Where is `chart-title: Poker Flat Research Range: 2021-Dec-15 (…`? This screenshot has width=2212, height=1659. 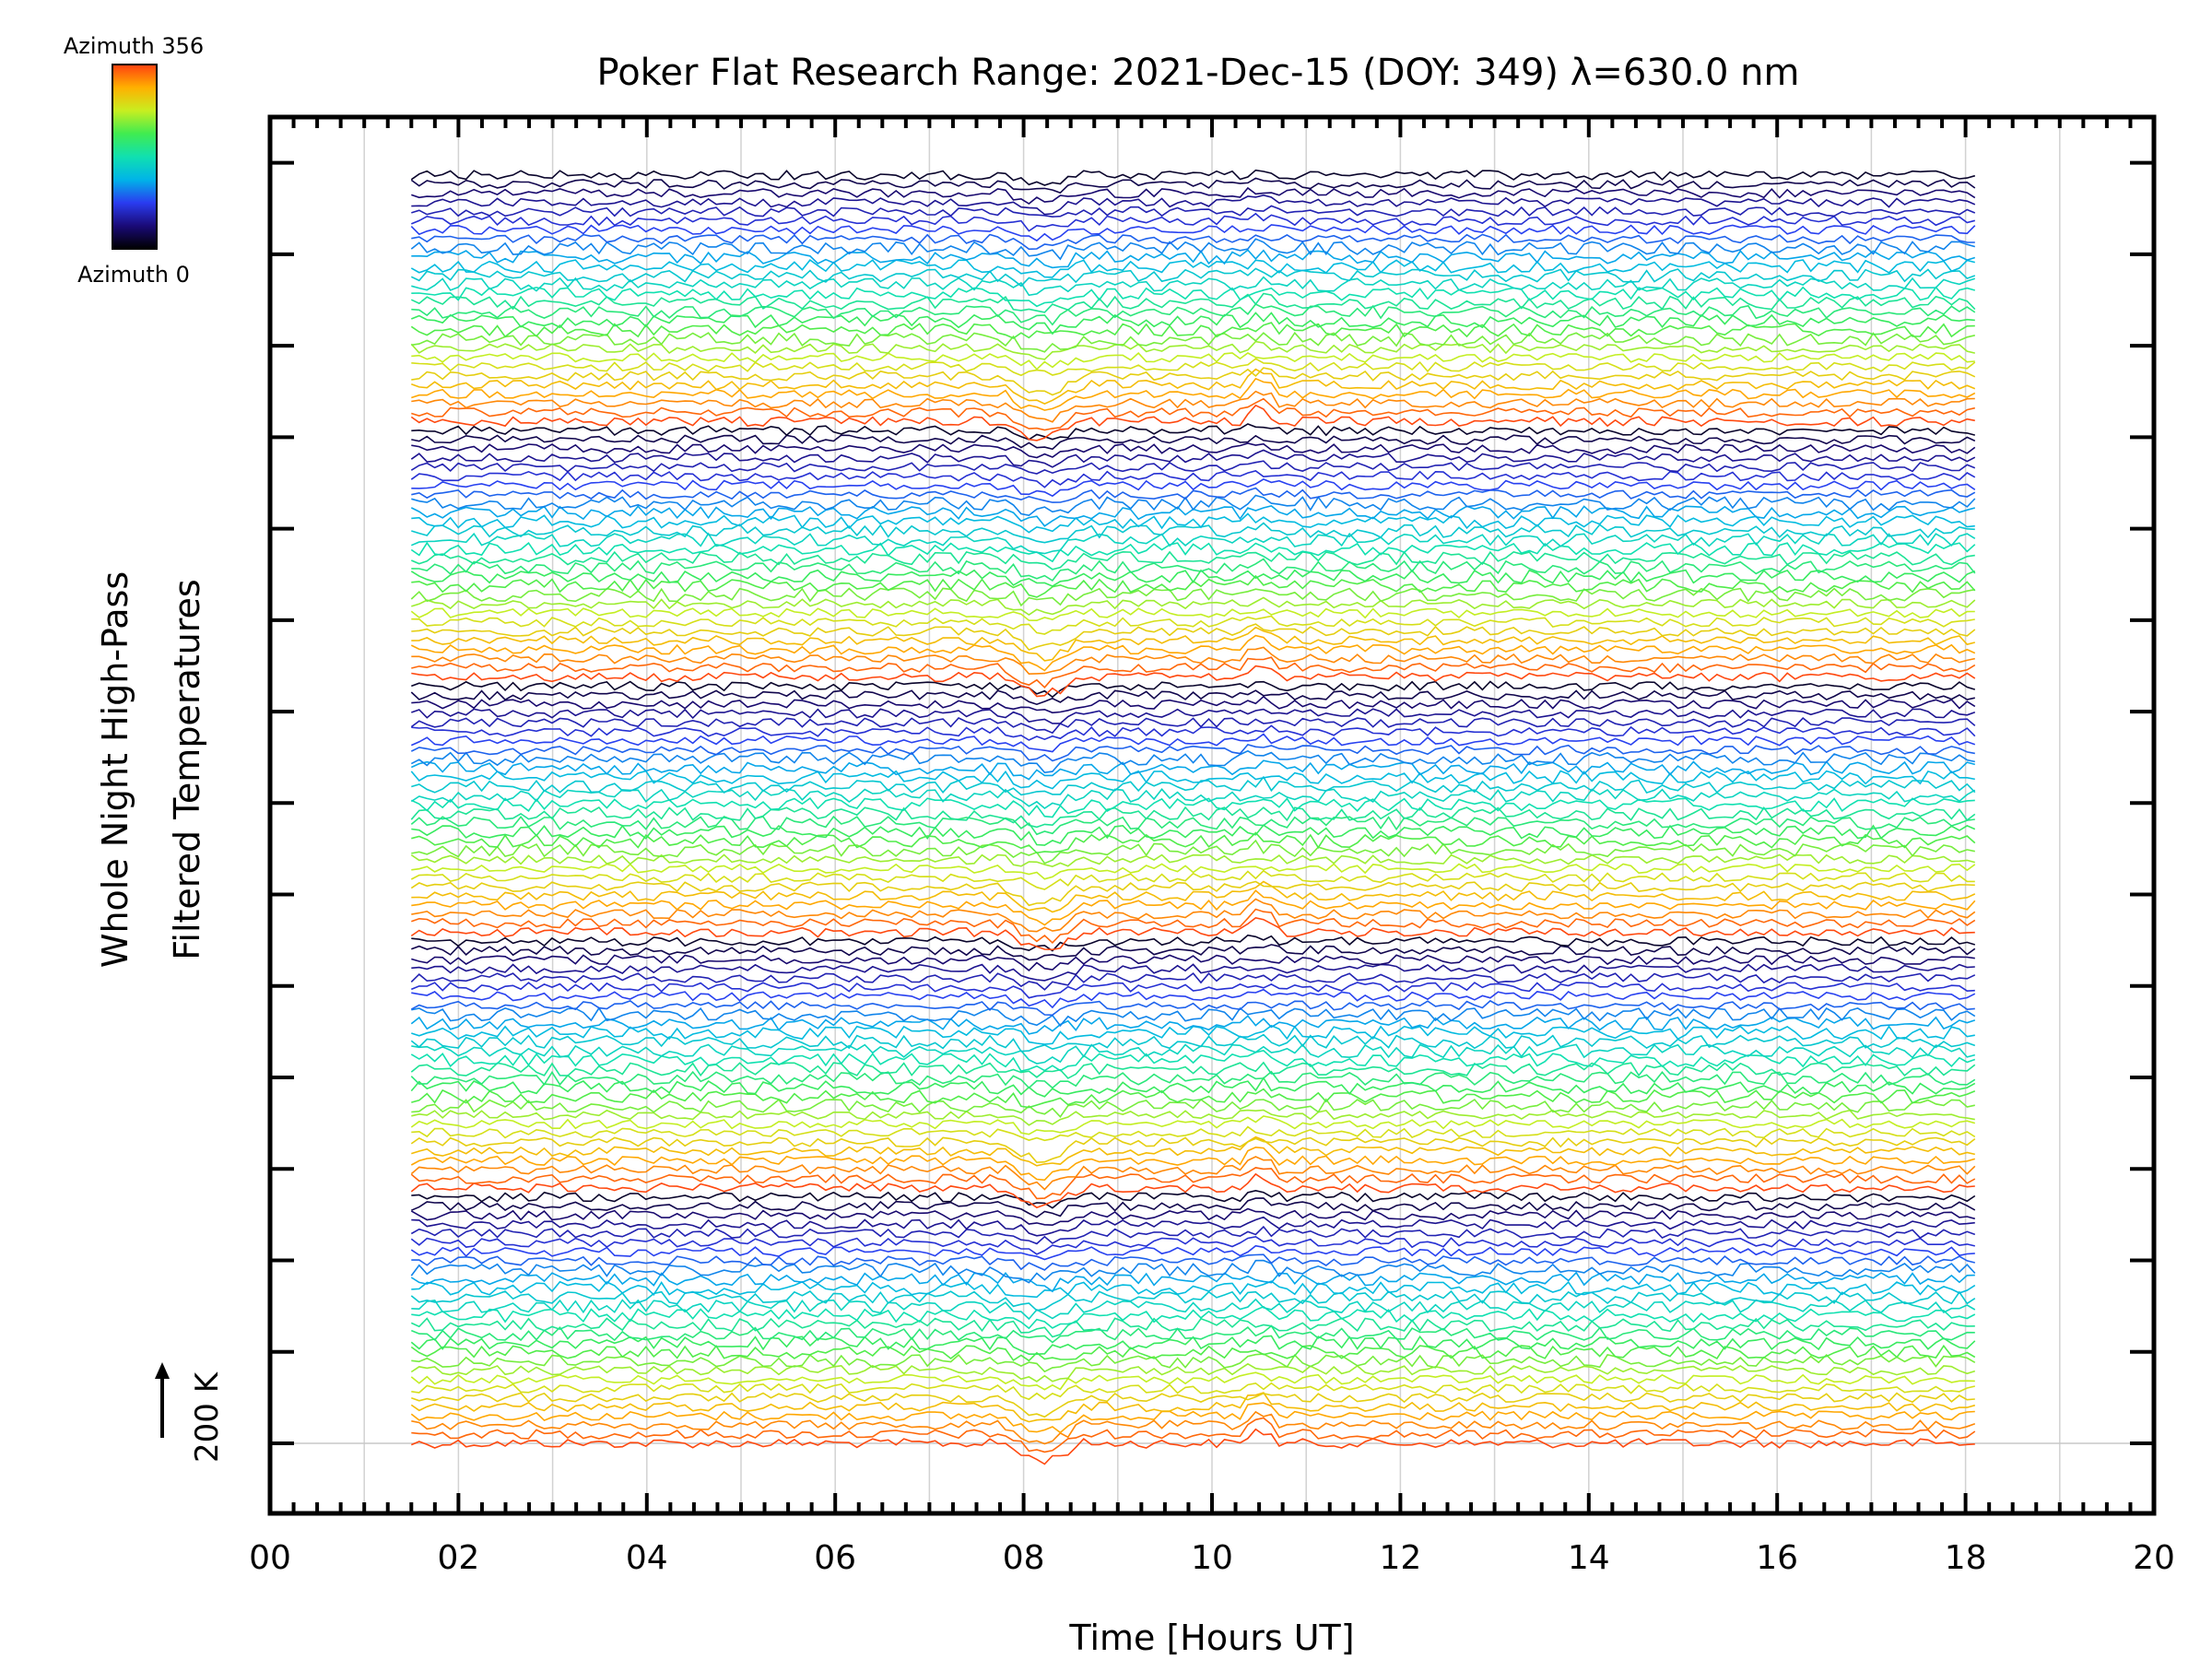 chart-title: Poker Flat Research Range: 2021-Dec-15 (… is located at coordinates (1198, 73).